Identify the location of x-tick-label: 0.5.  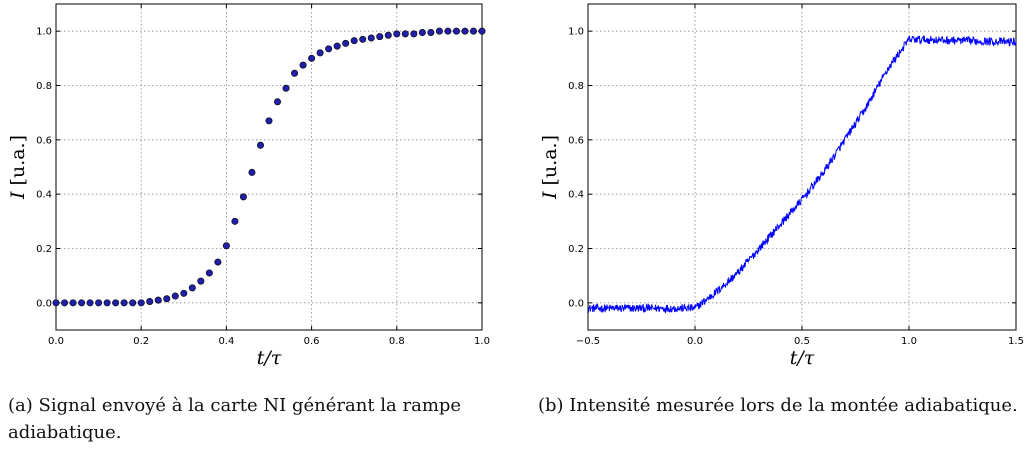
(802, 341).